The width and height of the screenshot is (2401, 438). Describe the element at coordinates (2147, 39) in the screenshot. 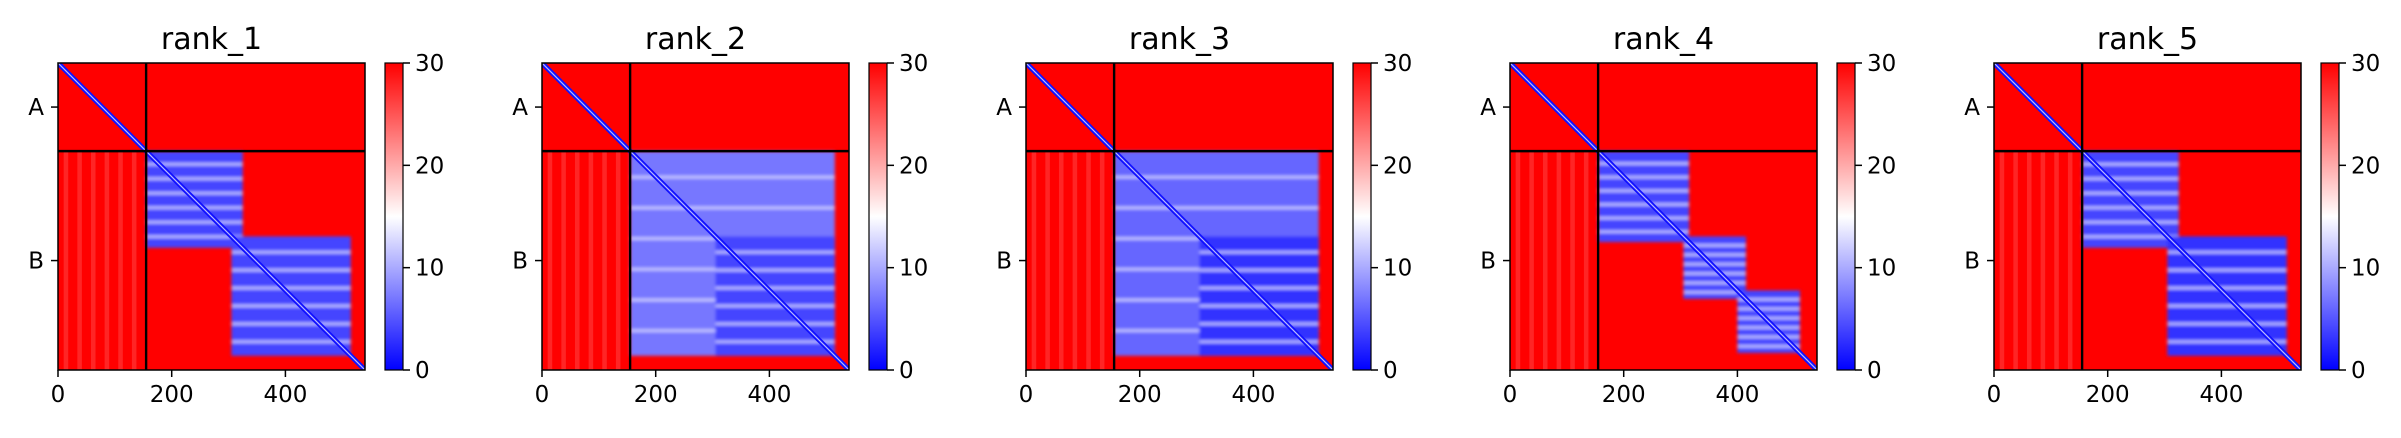

I see `panel-title: rank_5` at that location.